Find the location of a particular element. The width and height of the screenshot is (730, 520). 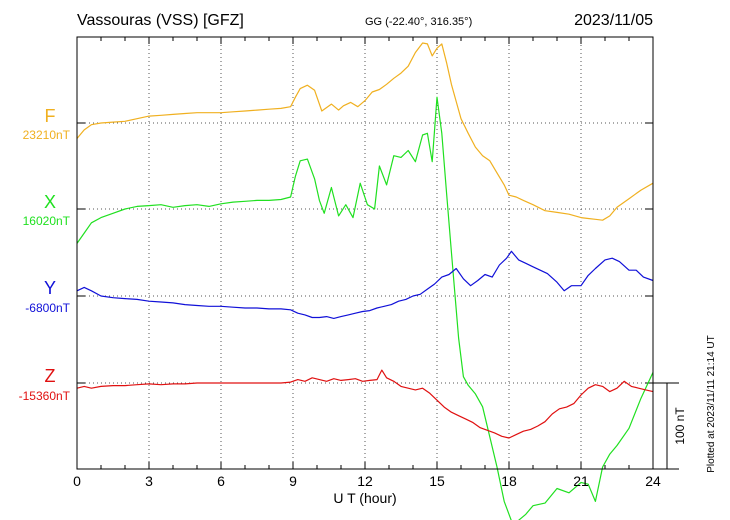

baseline-value-z: -15360nT is located at coordinates (45, 396).